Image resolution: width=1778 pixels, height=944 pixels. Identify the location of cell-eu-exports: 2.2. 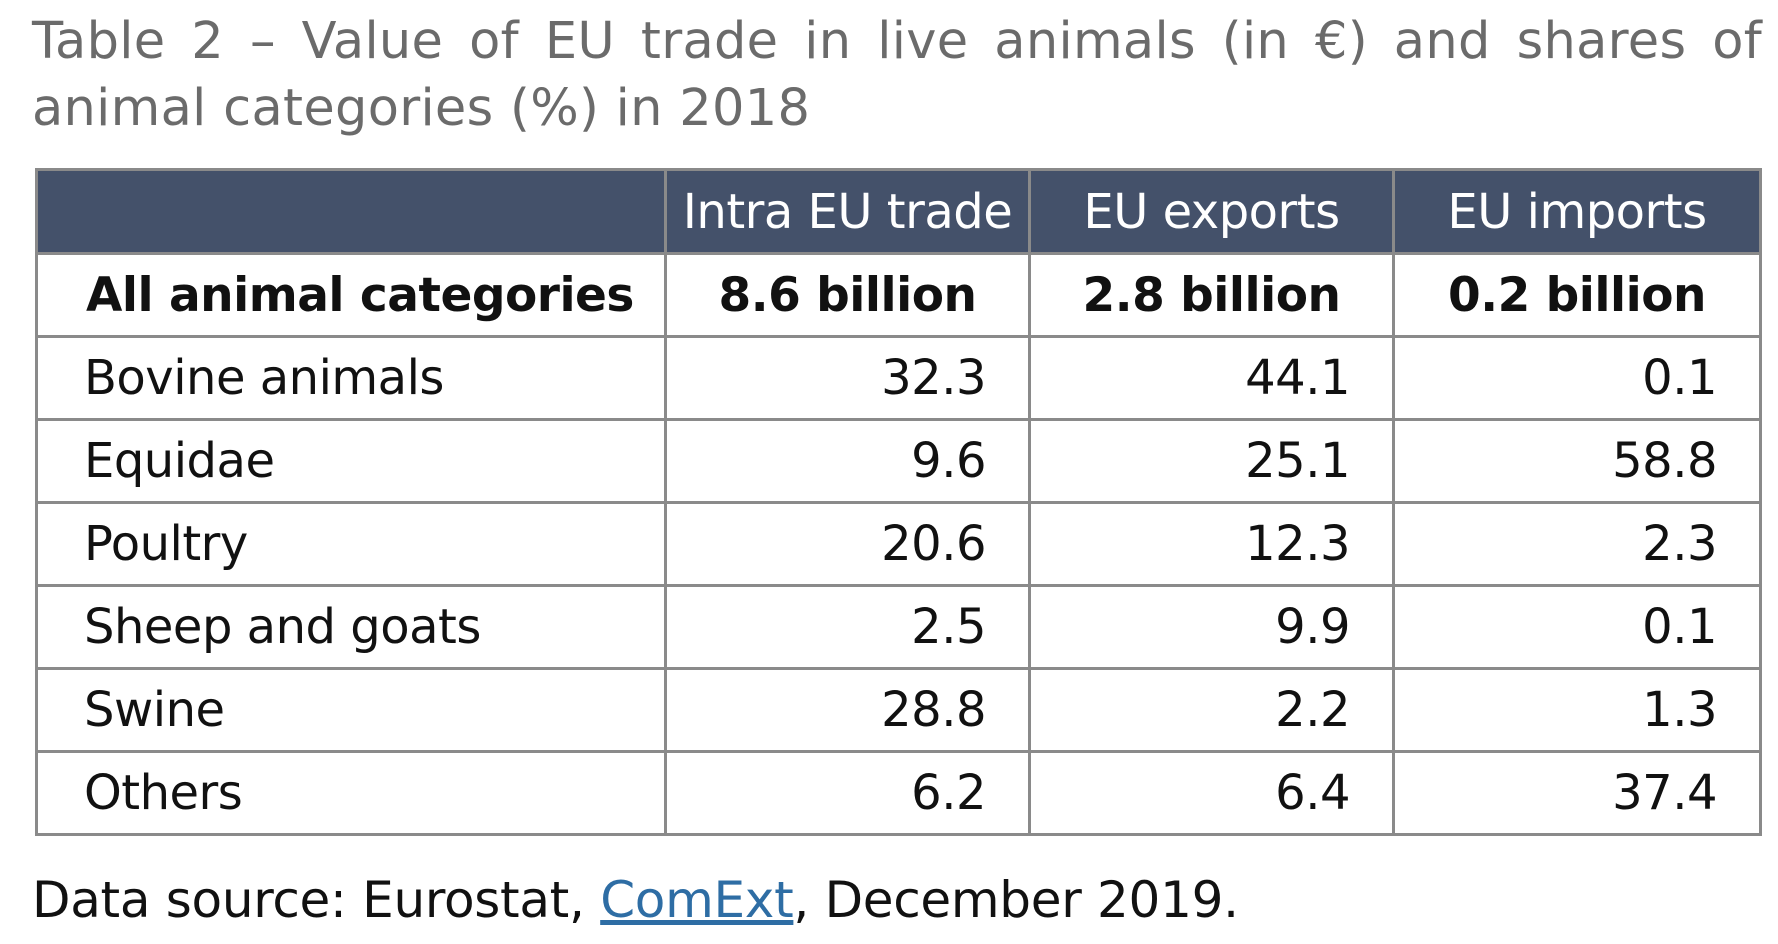
(1211, 710).